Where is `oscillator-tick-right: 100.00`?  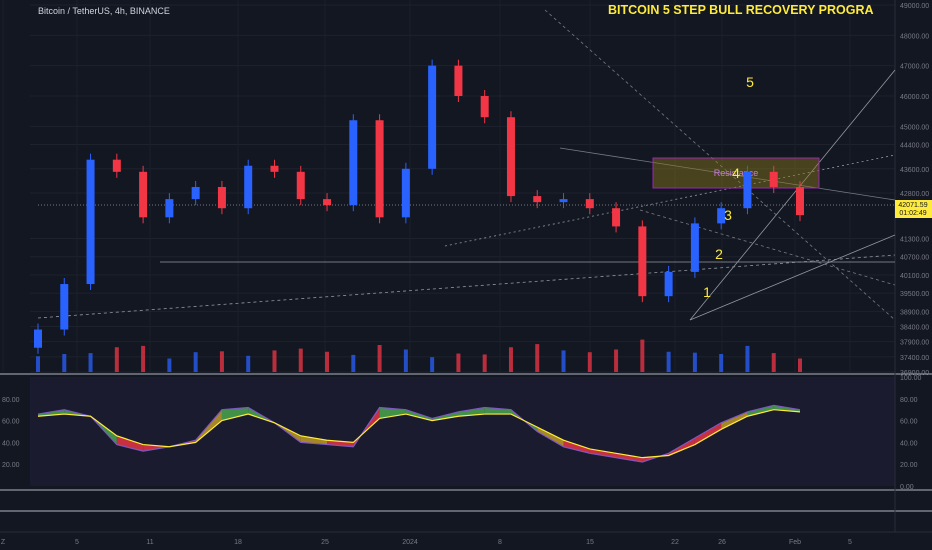
oscillator-tick-right: 100.00 is located at coordinates (911, 378).